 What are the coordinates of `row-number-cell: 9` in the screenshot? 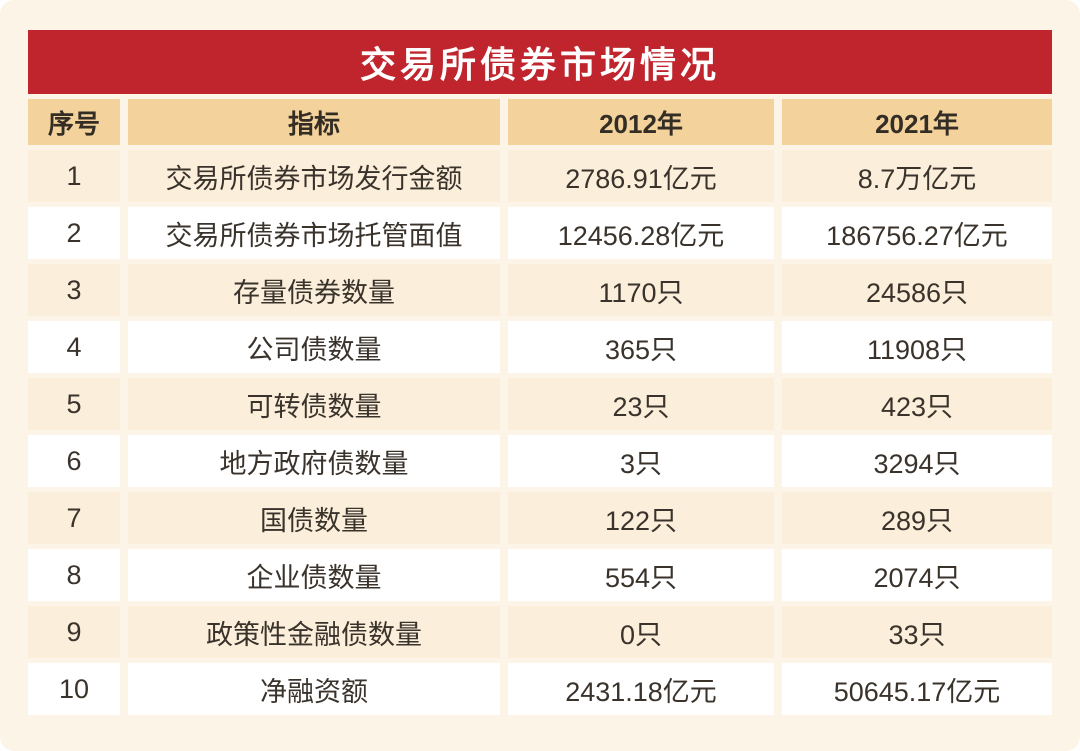 It's located at (74, 632).